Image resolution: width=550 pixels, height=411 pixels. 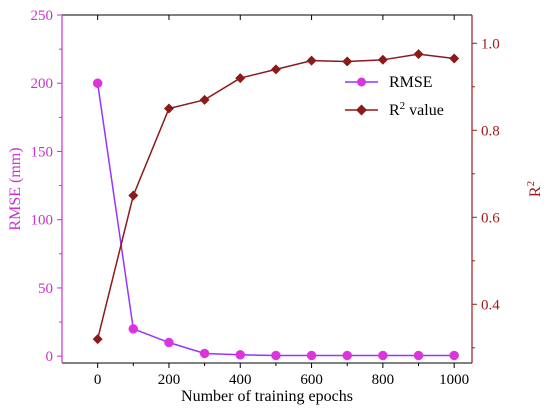 I want to click on legend-box, so click(x=400, y=96).